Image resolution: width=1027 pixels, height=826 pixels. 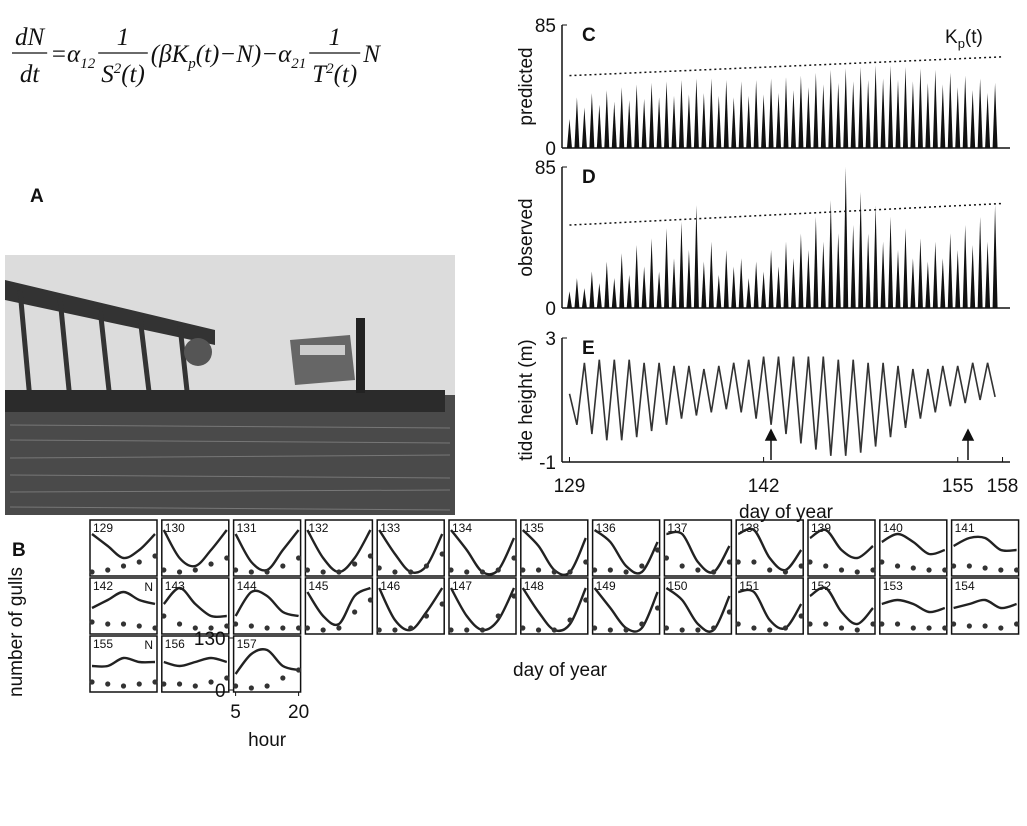 What do you see at coordinates (175, 528) in the screenshot?
I see `cell-label: 130` at bounding box center [175, 528].